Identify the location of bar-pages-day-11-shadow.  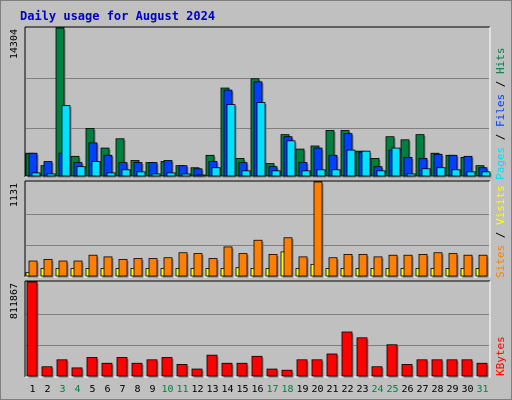
(187, 176).